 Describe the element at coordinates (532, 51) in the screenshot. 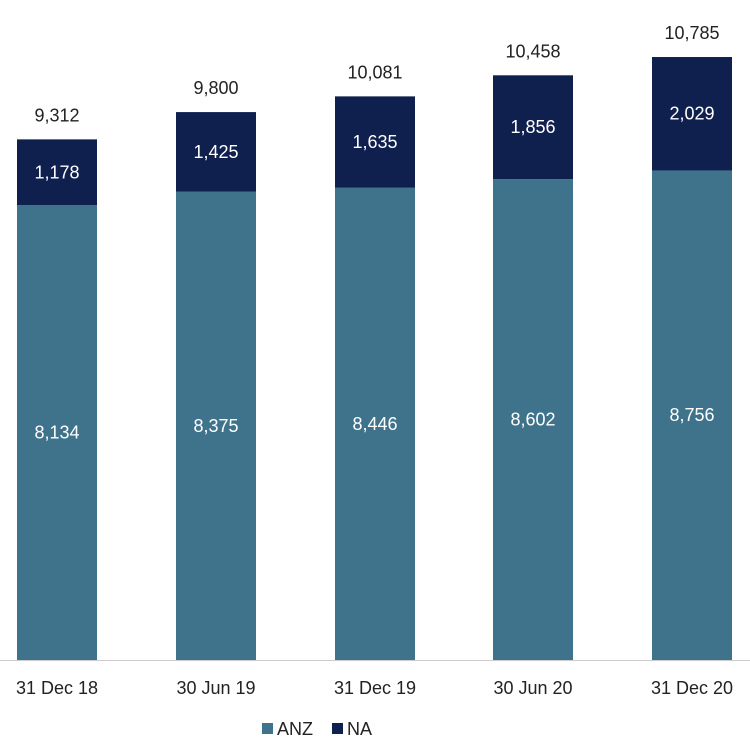

I see `total-label-3: 10,458` at that location.